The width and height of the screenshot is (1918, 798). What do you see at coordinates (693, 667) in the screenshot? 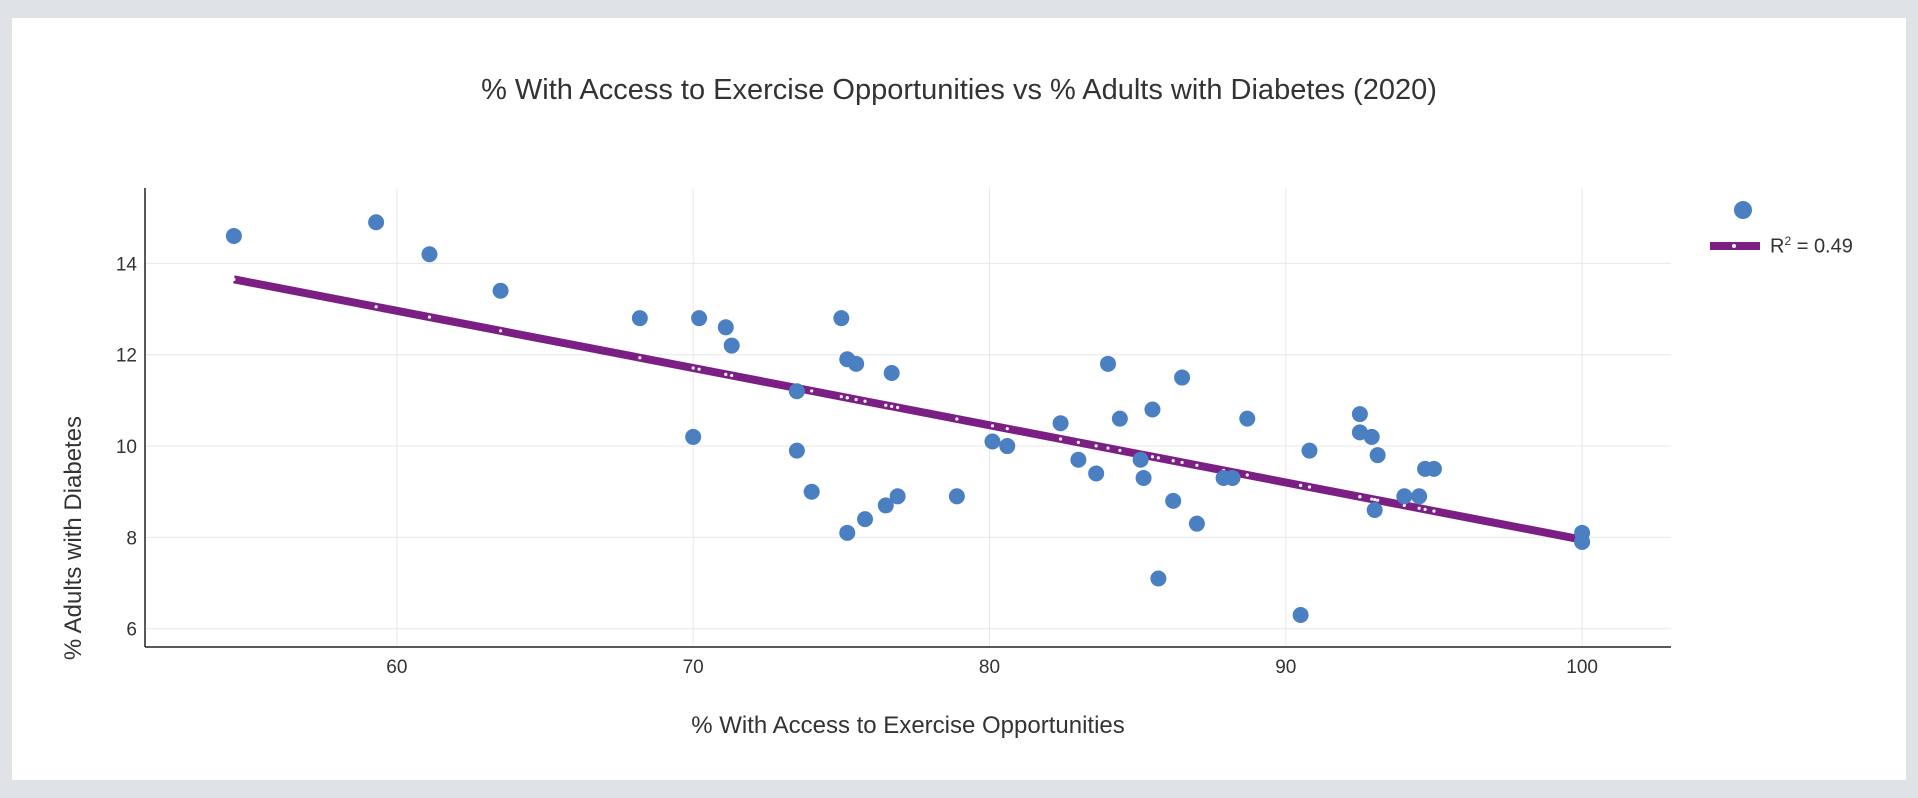
I see `x-tick-label: 70` at bounding box center [693, 667].